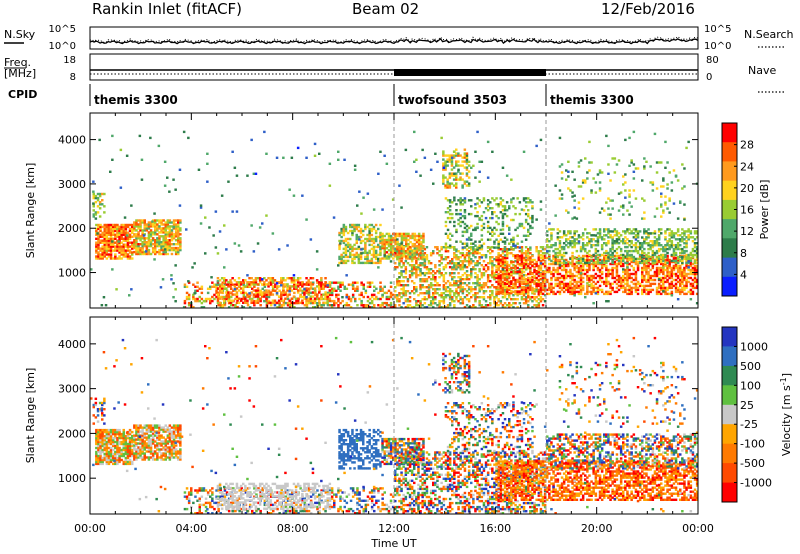 The height and width of the screenshot is (554, 800). What do you see at coordinates (750, 366) in the screenshot?
I see `velocity-colorbar-tick-1: 500` at bounding box center [750, 366].